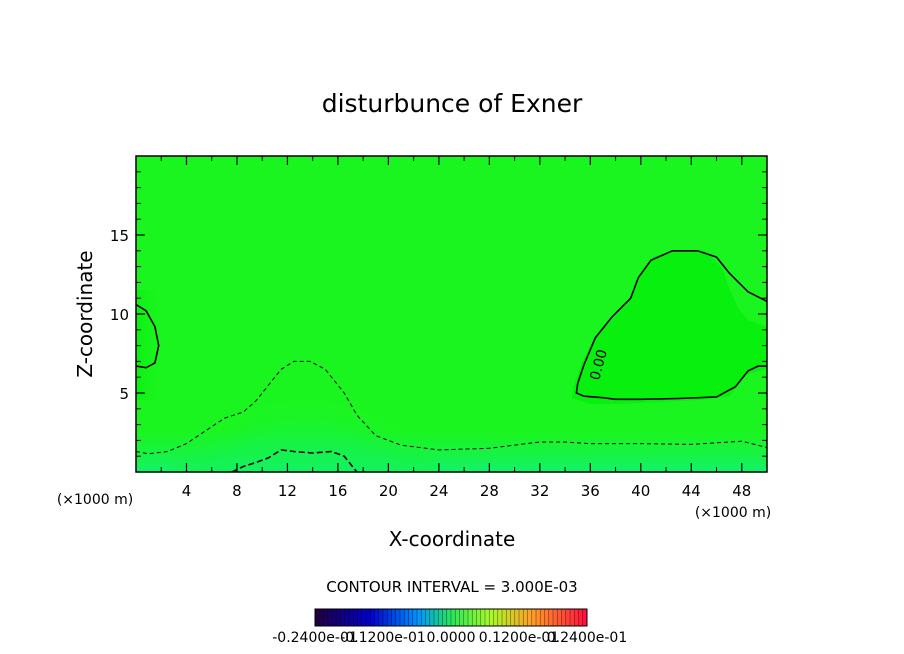 The width and height of the screenshot is (904, 654). Describe the element at coordinates (539, 491) in the screenshot. I see `x-tick-label: 32` at that location.